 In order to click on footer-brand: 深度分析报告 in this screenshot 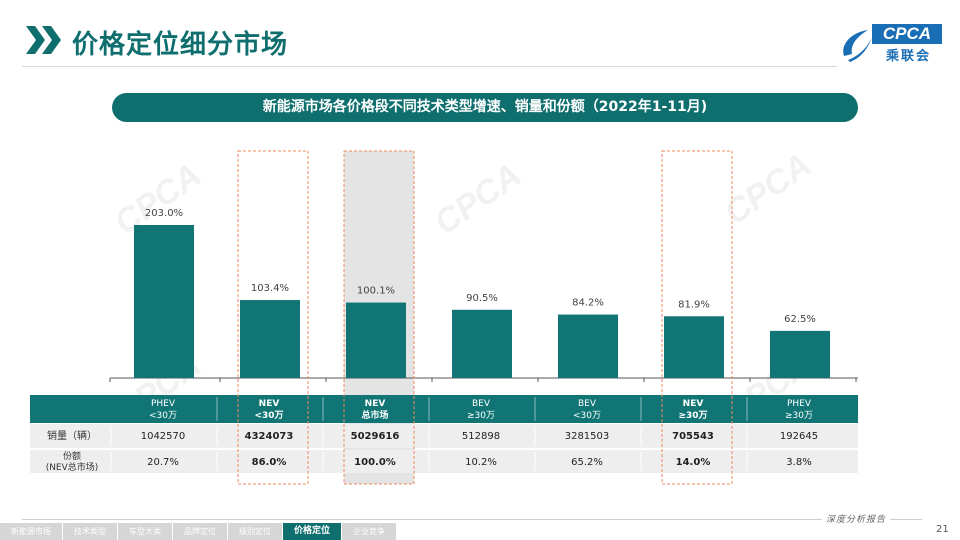, I will do `click(856, 518)`.